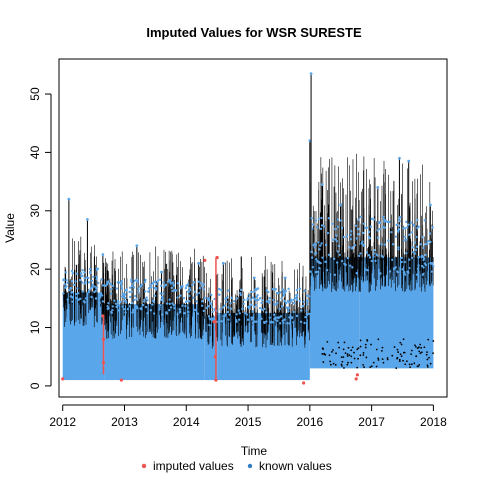 The image size is (480, 480). I want to click on known-peak-point, so click(161, 272).